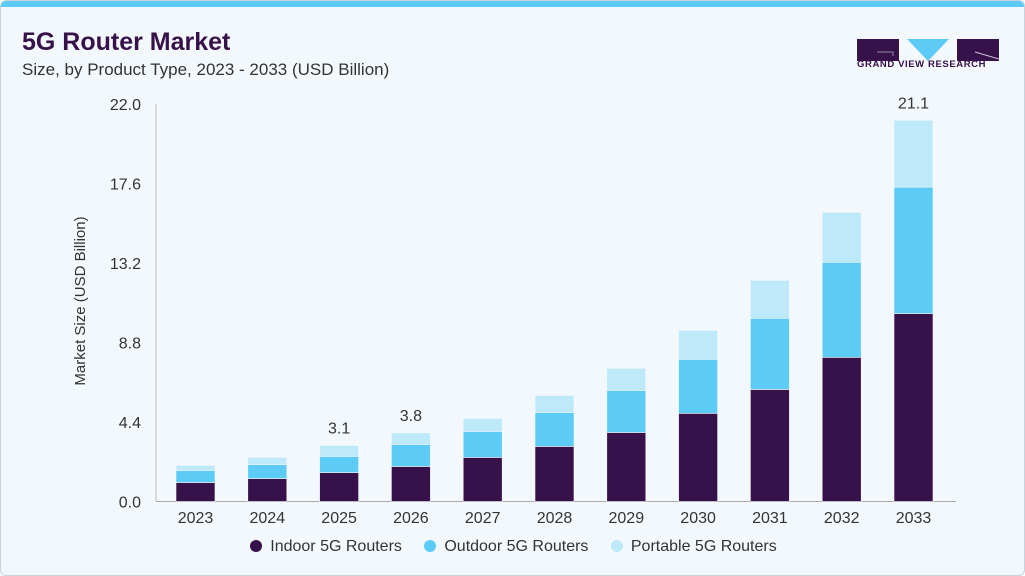  What do you see at coordinates (267, 461) in the screenshot?
I see `bar-segment-2024-portable` at bounding box center [267, 461].